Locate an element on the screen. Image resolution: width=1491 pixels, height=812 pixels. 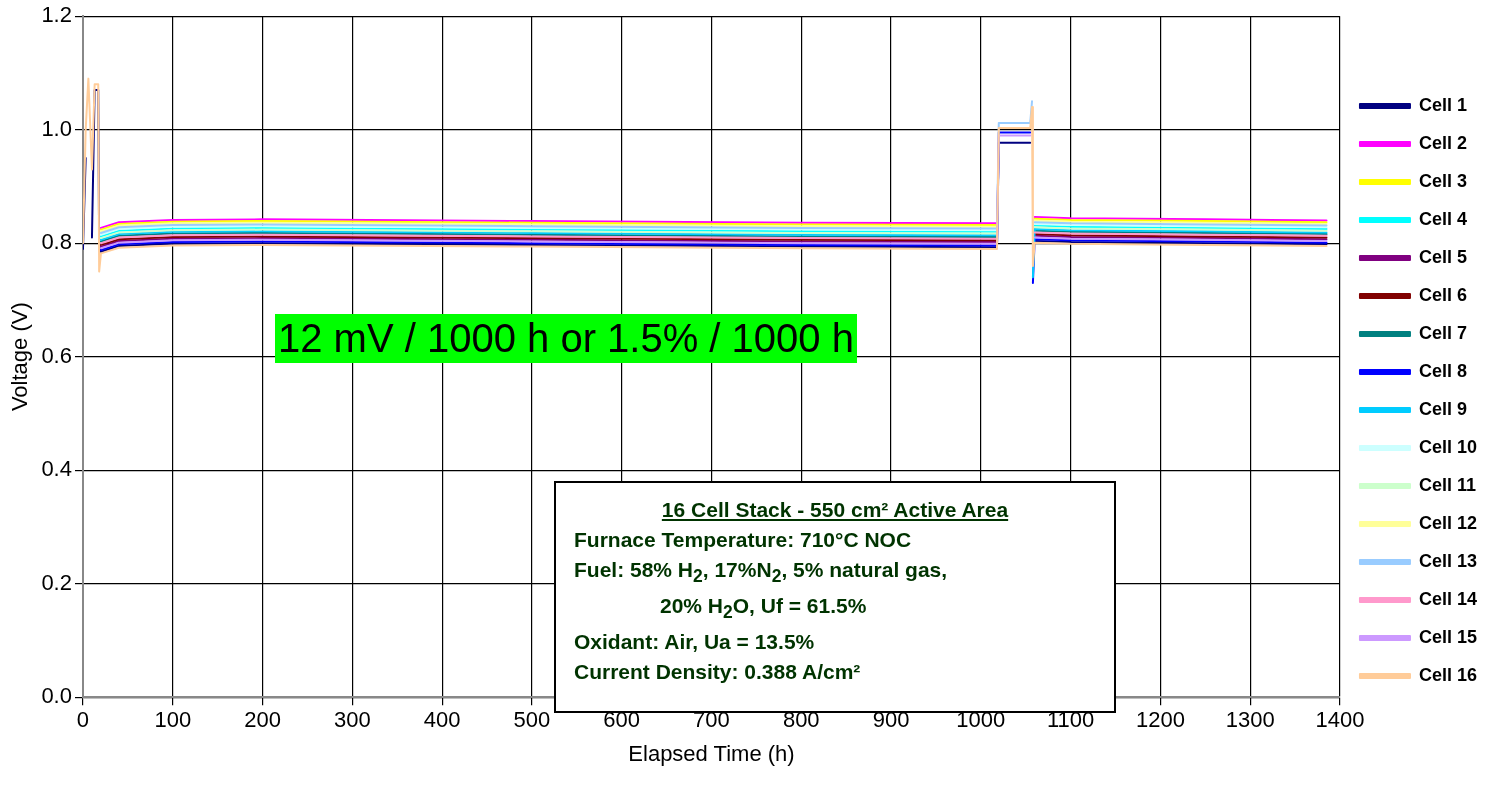
legend-label: Cell 14 is located at coordinates (1448, 598).